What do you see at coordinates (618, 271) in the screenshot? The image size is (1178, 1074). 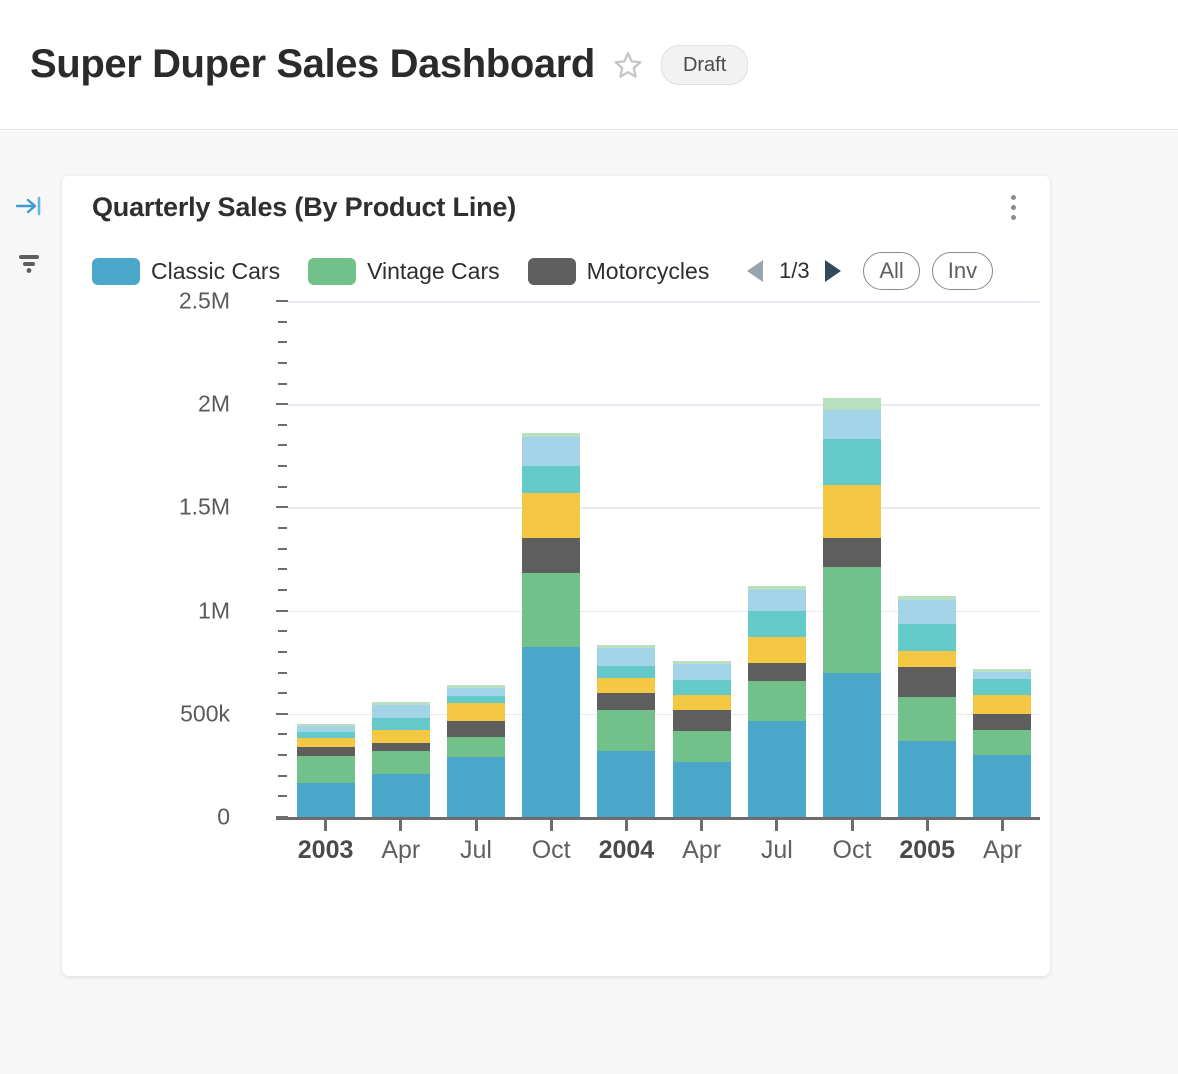 I see `legend-item-motorcycles: Motorcycles` at bounding box center [618, 271].